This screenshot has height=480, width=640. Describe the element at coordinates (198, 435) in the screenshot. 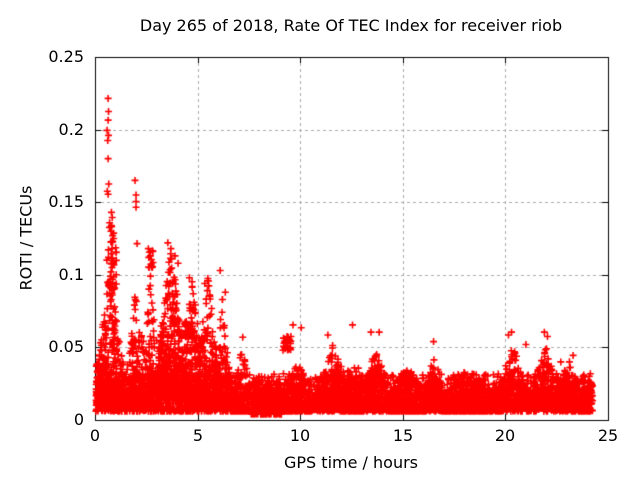

I see `x-tick-label-5: 5` at that location.